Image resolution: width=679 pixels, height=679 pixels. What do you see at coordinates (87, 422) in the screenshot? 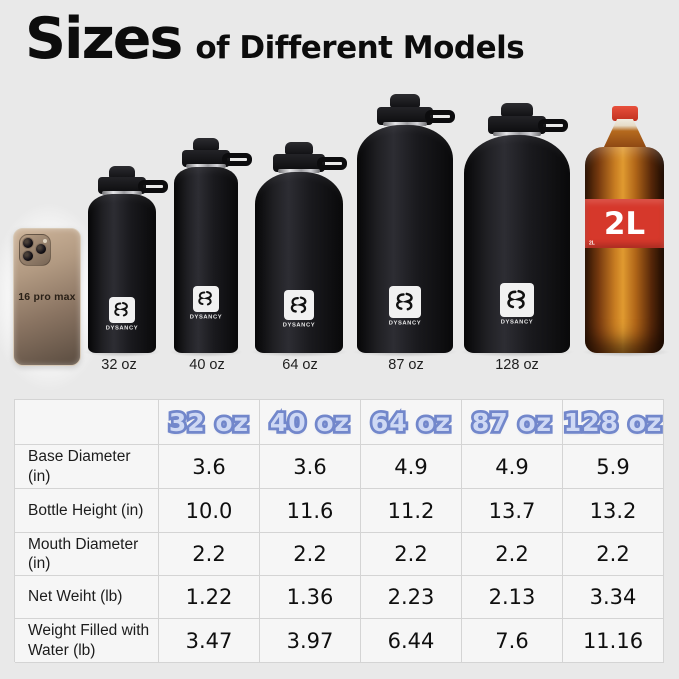
I see `table-corner-cell` at bounding box center [87, 422].